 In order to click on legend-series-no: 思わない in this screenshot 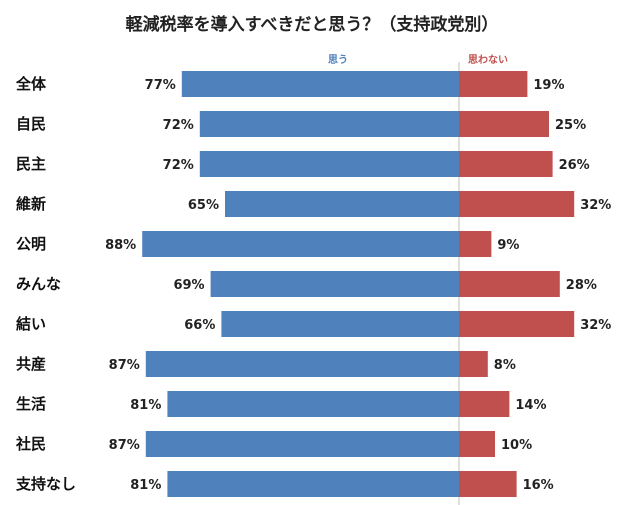, I will do `click(488, 60)`.